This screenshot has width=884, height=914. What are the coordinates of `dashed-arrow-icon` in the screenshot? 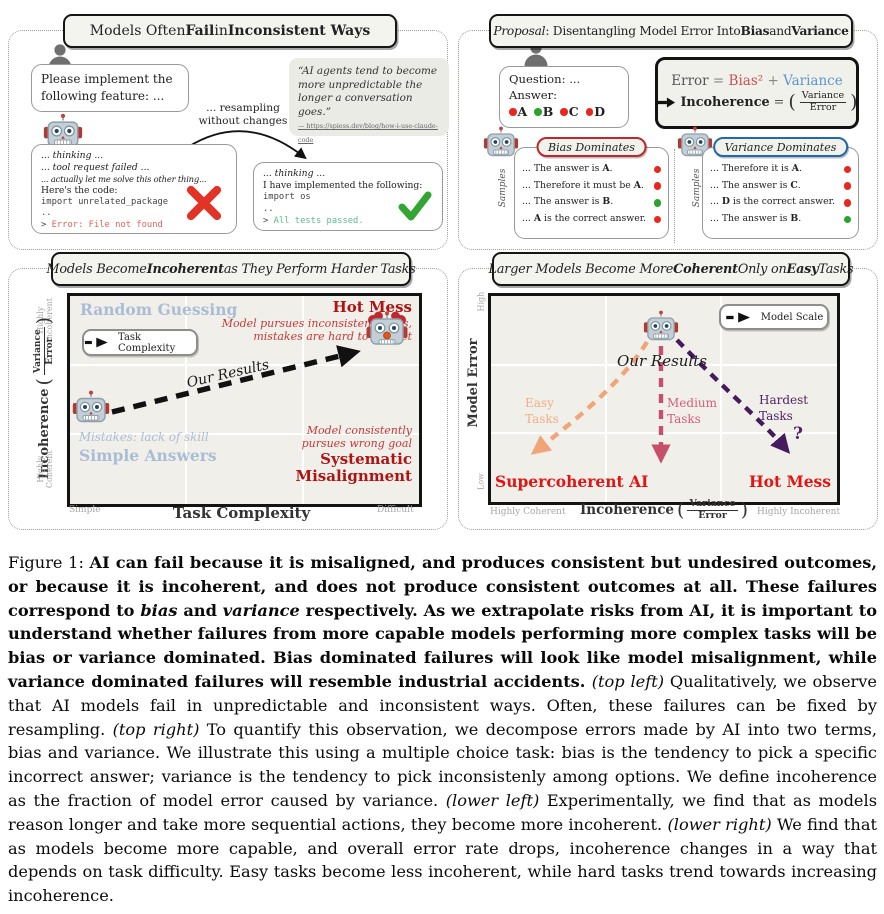 It's located at (738, 317).